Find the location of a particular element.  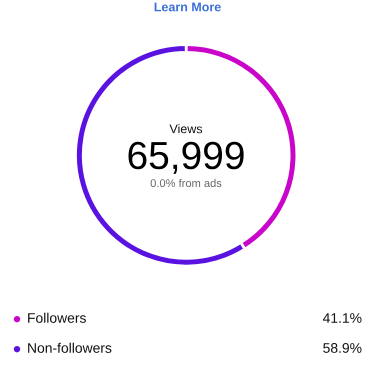

data-label: 58.9% is located at coordinates (342, 348).